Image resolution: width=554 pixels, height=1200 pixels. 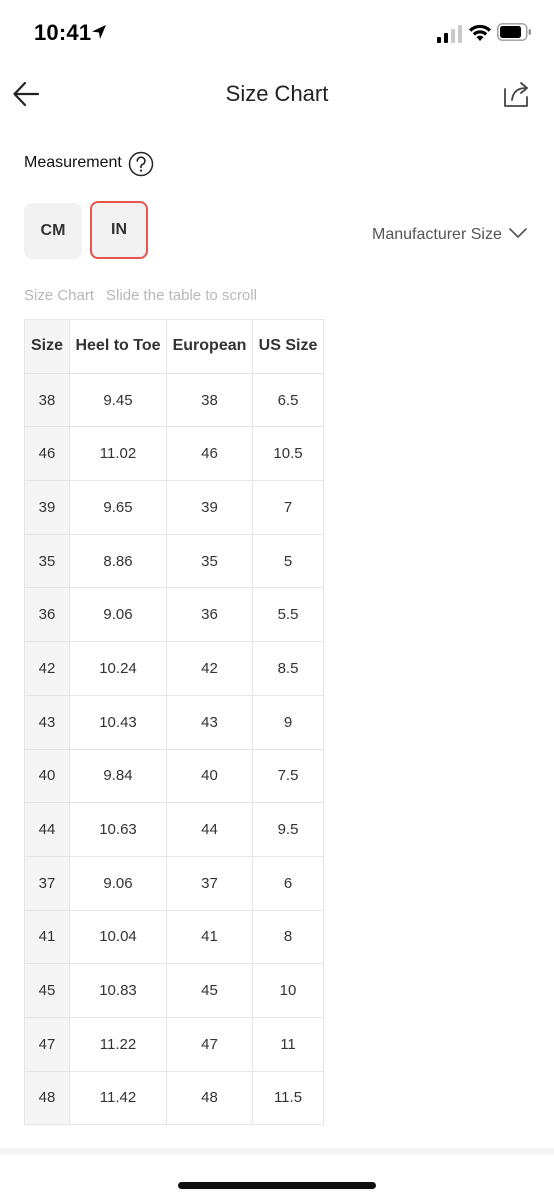 I want to click on table-header-row: Size Heel to Toe European US Size, so click(x=174, y=346).